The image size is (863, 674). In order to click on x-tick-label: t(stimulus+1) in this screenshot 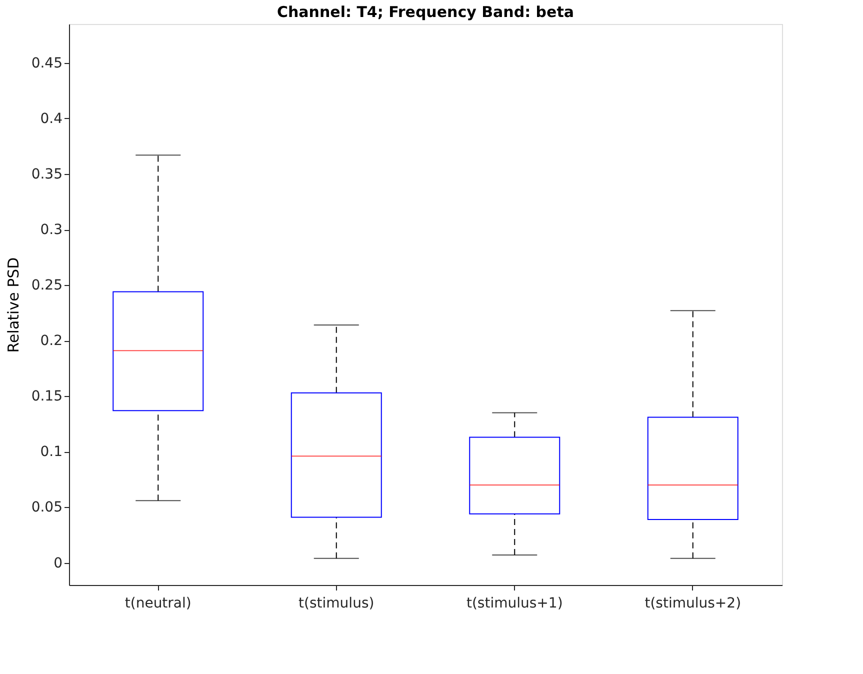, I will do `click(514, 604)`.